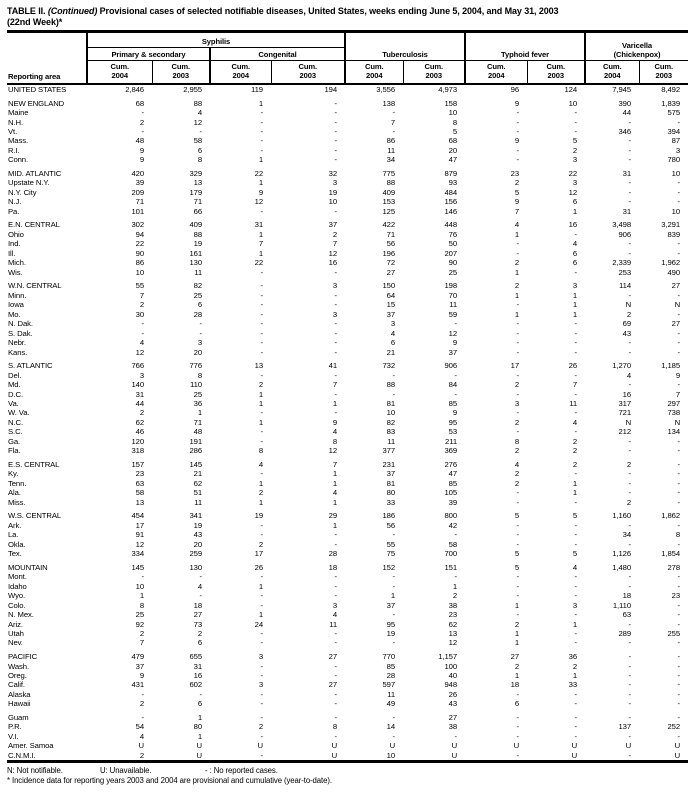 The height and width of the screenshot is (795, 695). Describe the element at coordinates (195, 451) in the screenshot. I see `value-cell: 286` at that location.